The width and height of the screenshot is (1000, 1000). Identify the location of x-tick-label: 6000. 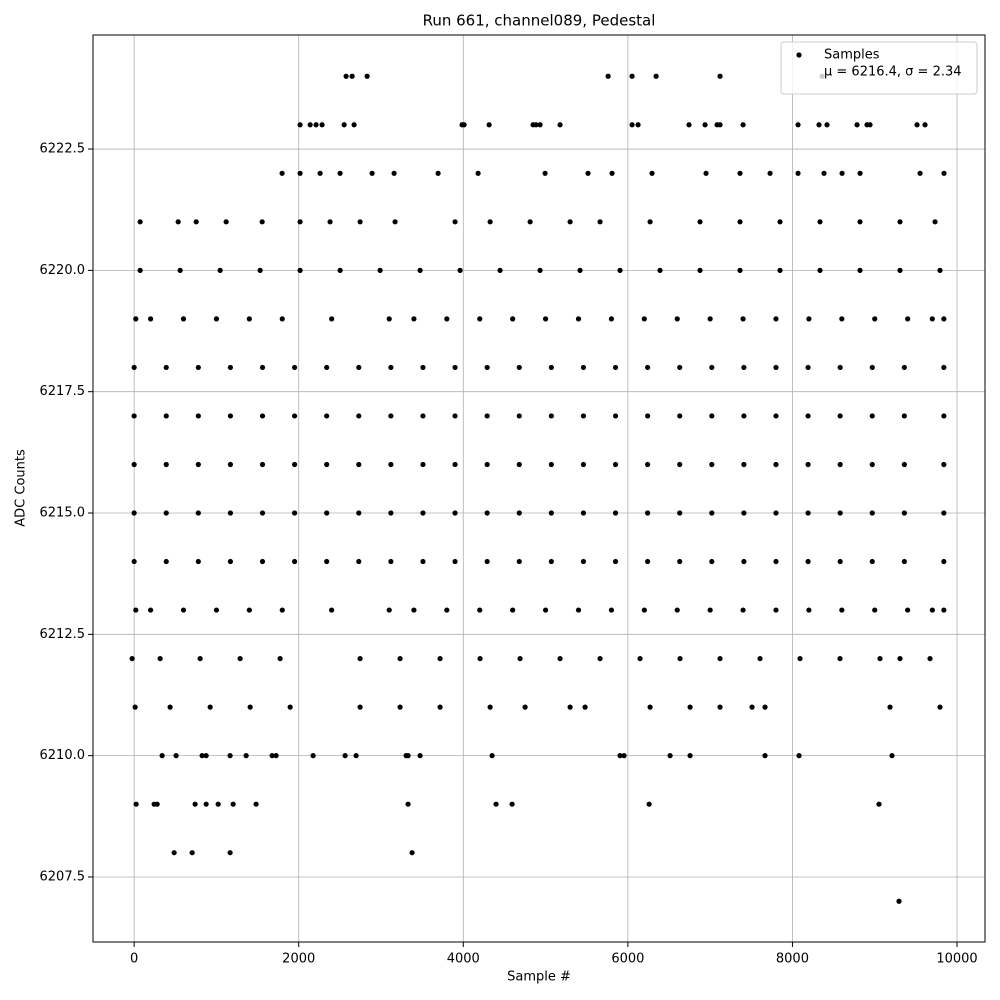
(627, 959).